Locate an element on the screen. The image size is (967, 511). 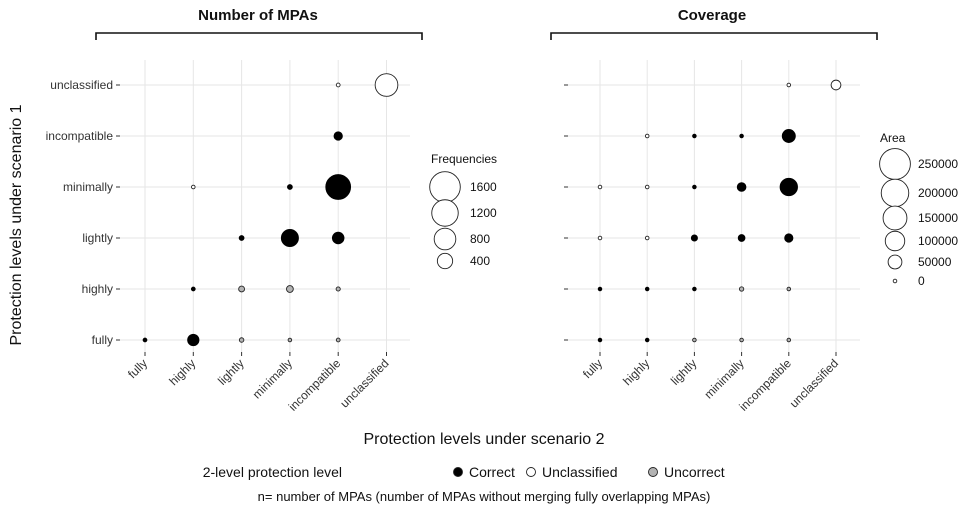
class-legend-title: 2-level protection level is located at coordinates (272, 472).